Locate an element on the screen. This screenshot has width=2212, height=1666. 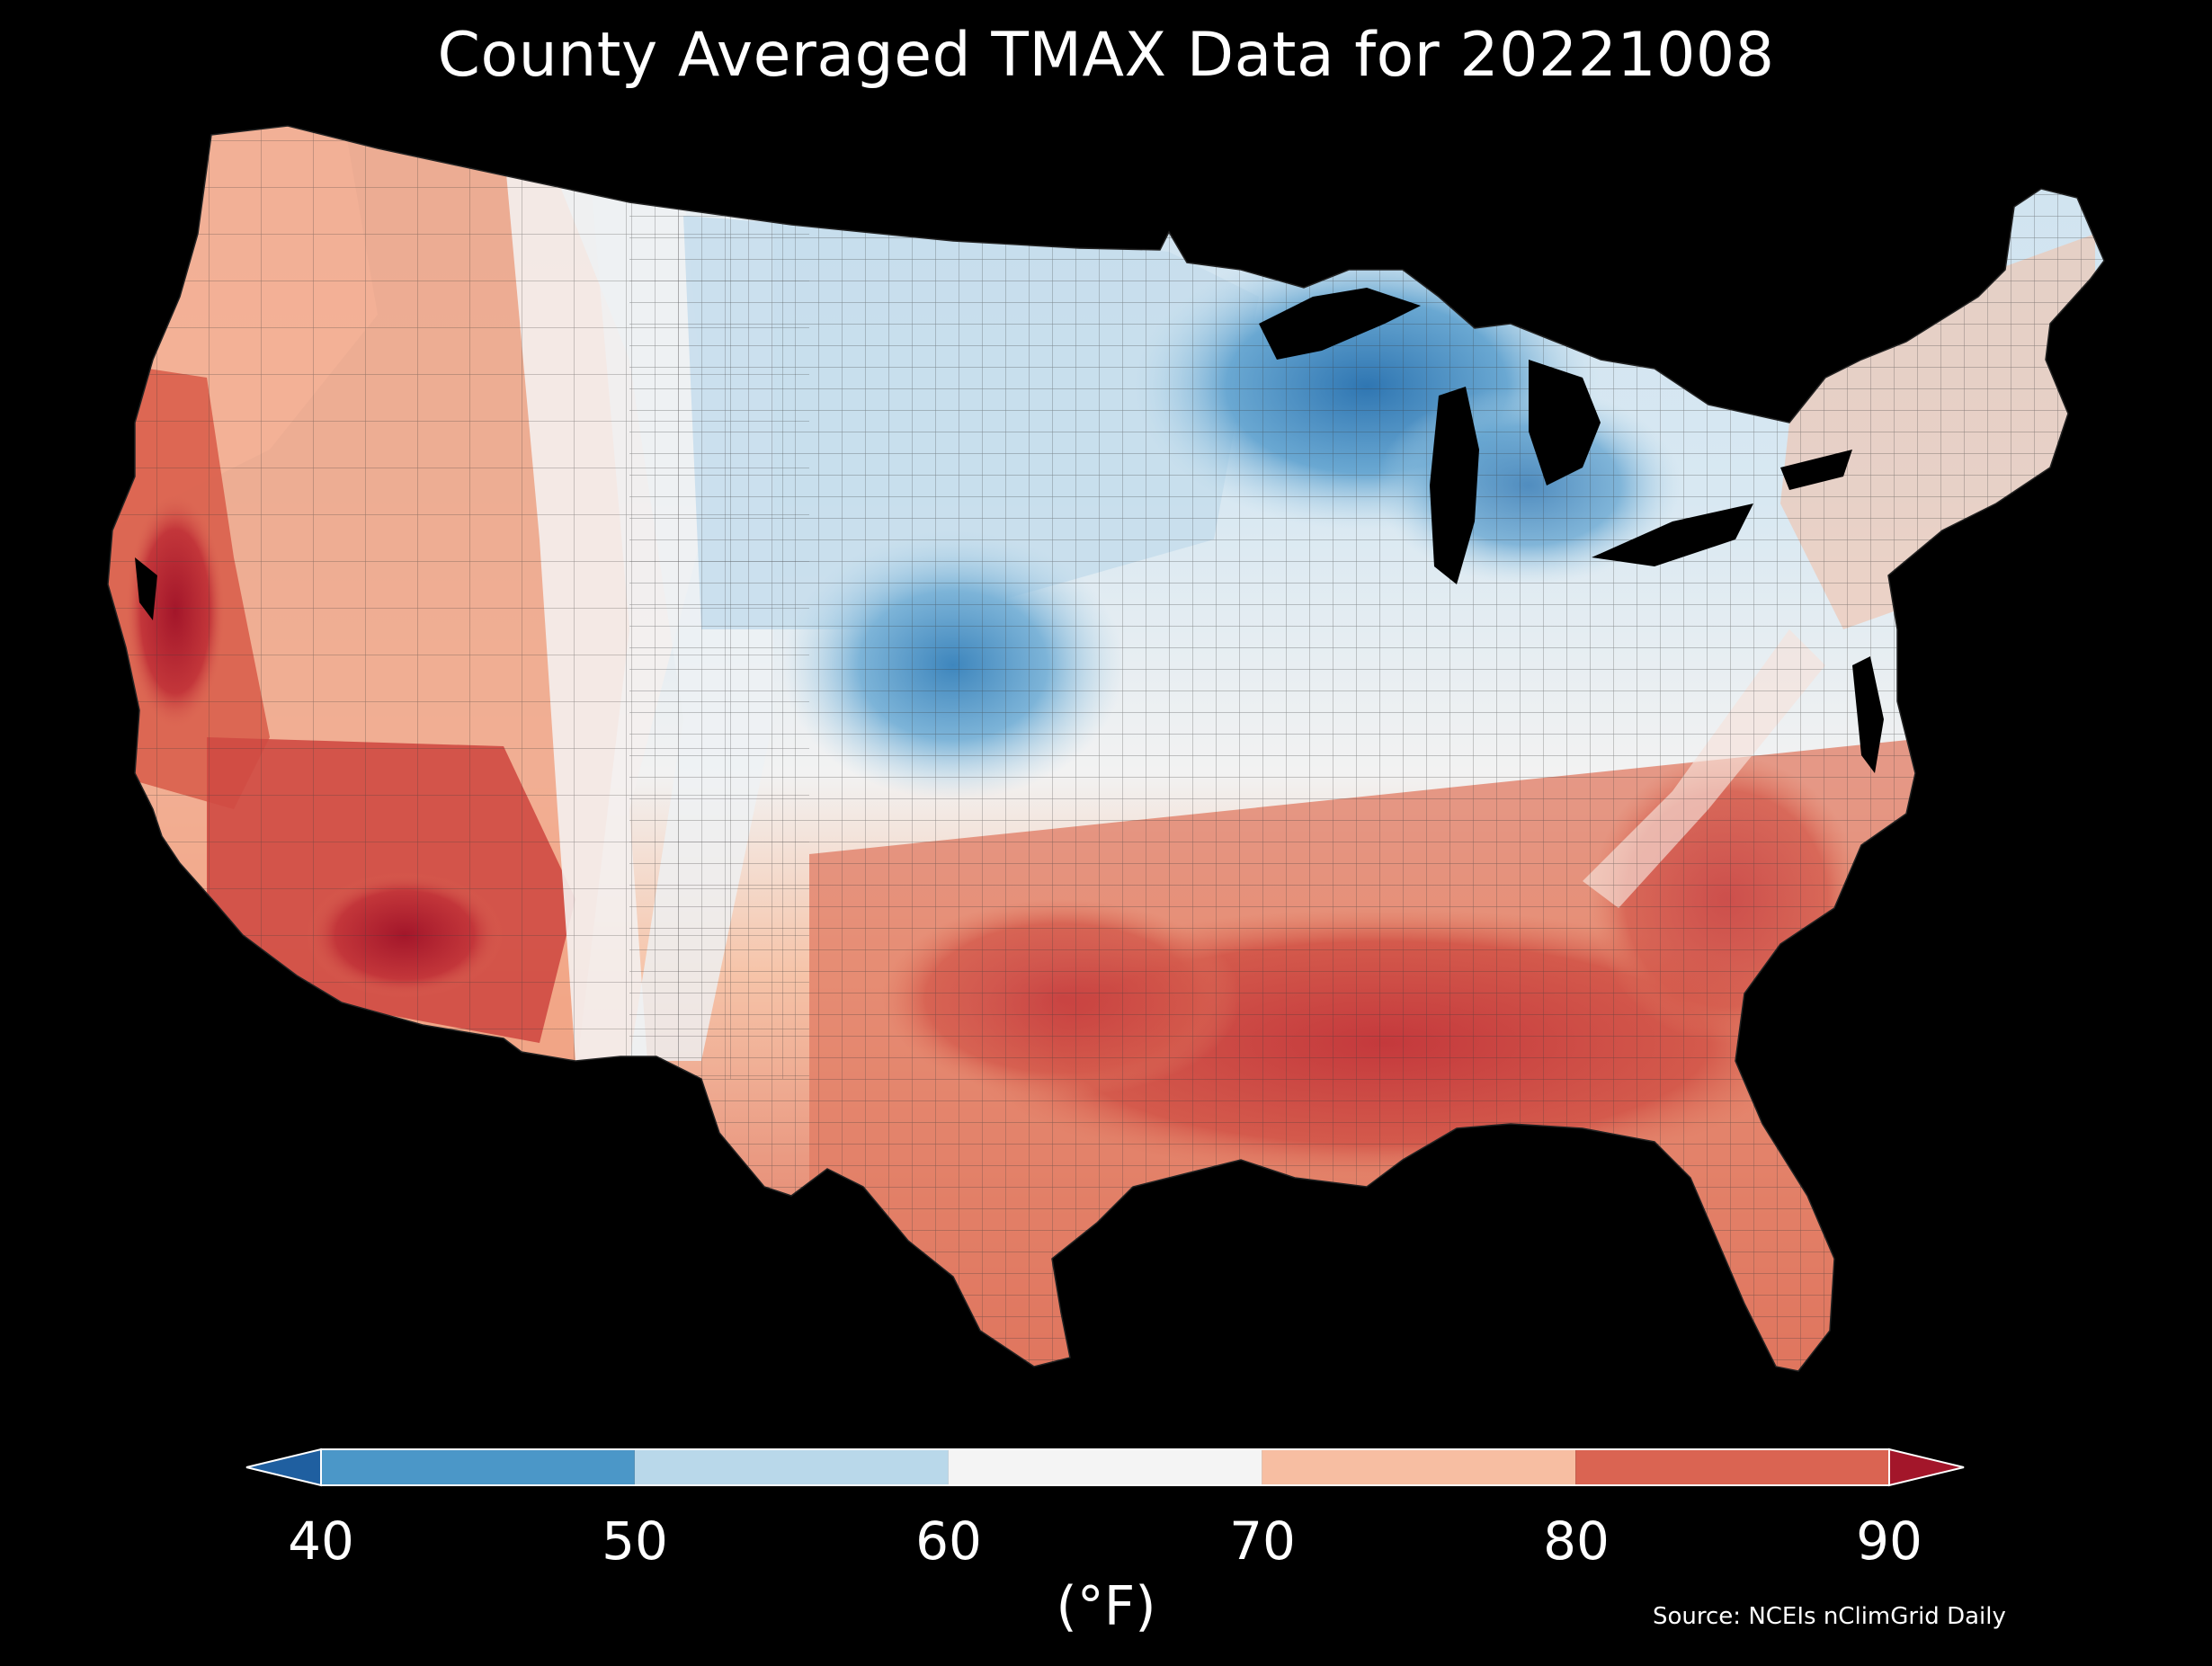
colorbar-tick-label: 40 is located at coordinates (321, 1541).